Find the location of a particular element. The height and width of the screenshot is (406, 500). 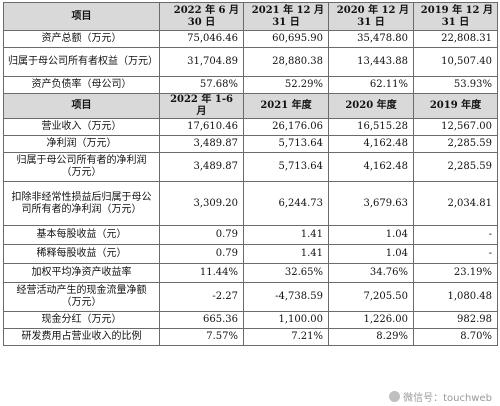

header-col-2020-12: 2020 年 12 月 31 日 is located at coordinates (371, 16).